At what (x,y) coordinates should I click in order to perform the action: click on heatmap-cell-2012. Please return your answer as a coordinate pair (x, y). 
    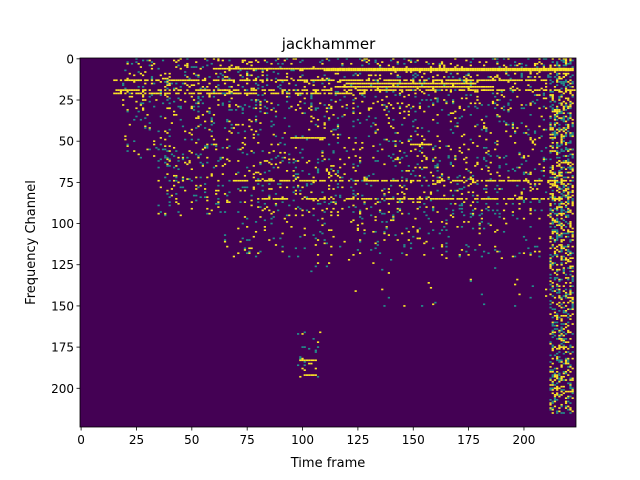
    Looking at the image, I should click on (242, 238).